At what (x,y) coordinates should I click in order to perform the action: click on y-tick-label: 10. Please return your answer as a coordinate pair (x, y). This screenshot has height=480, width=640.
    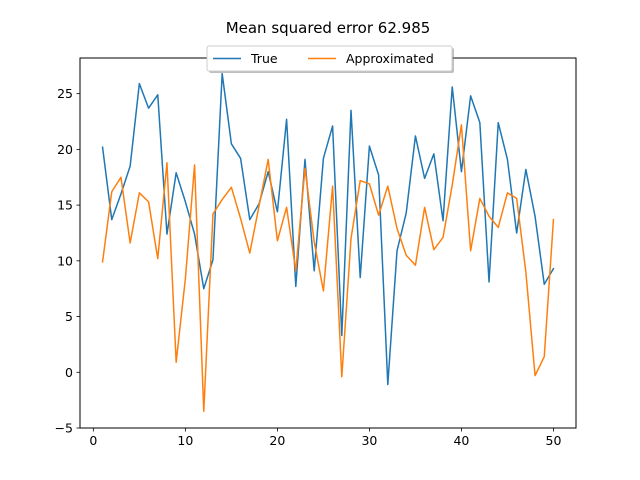
    Looking at the image, I should click on (65, 260).